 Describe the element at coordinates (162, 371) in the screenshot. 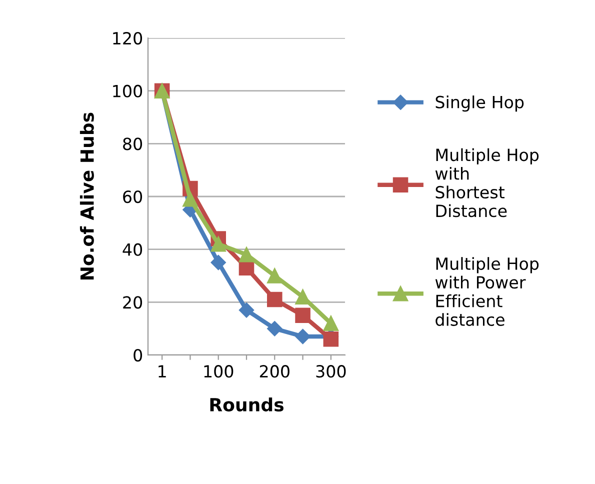

I see `x-tick-label: 1` at that location.